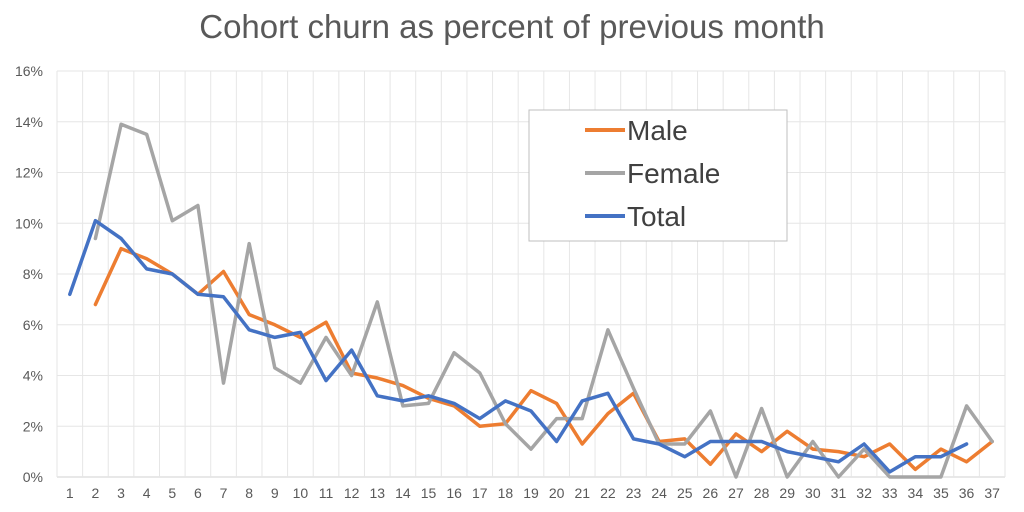 The image size is (1024, 512). I want to click on x-tick-label: 21, so click(582, 493).